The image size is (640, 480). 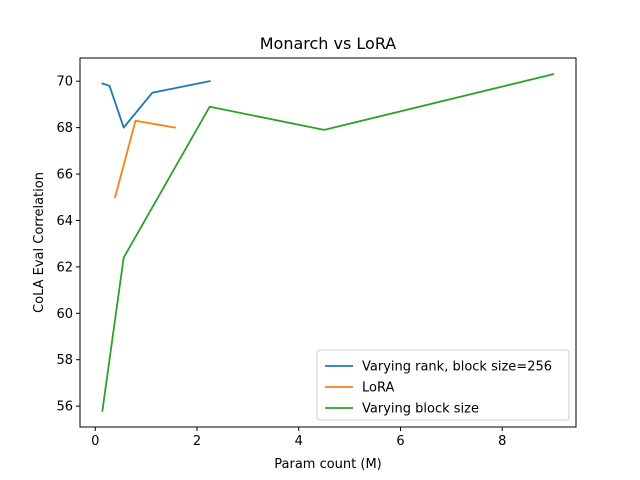 I want to click on y-tick-label: 66, so click(x=64, y=175).